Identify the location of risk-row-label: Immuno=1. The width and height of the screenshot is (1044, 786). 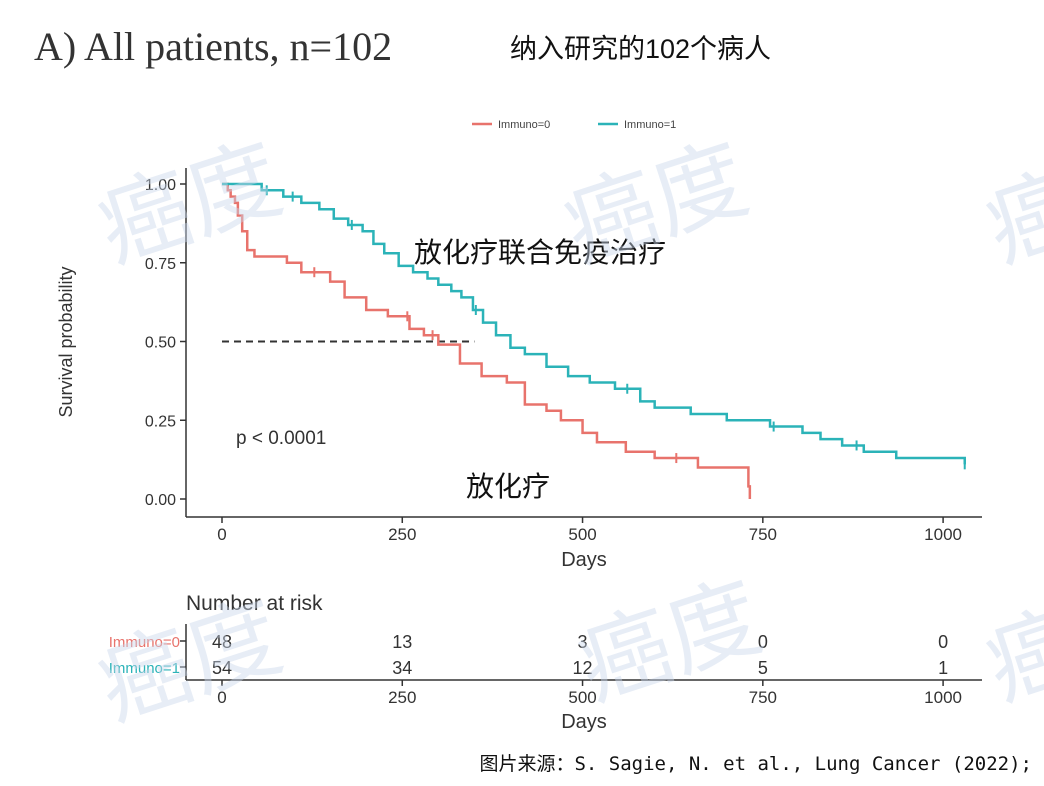
(144, 668).